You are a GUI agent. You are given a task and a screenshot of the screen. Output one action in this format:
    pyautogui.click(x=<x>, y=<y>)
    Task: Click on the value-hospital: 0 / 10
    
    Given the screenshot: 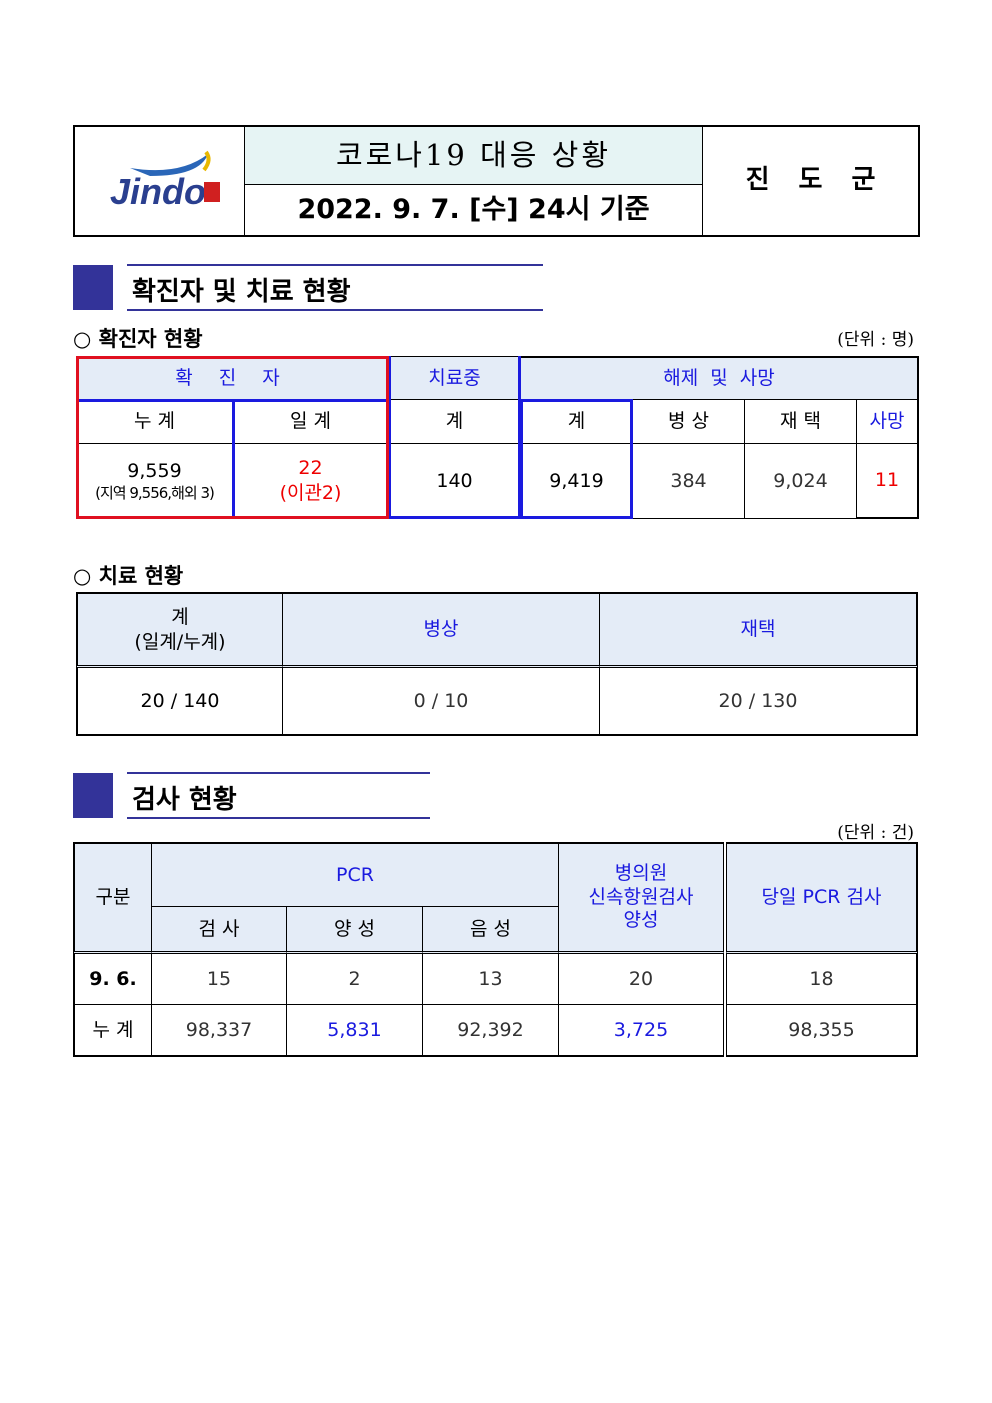 What is the action you would take?
    pyautogui.click(x=441, y=701)
    